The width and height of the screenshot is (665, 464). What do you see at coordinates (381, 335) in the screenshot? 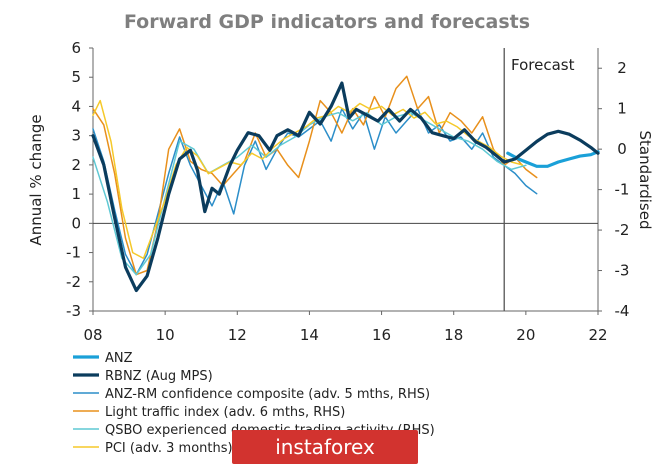
I see `x-tick-label: 16` at bounding box center [381, 335].